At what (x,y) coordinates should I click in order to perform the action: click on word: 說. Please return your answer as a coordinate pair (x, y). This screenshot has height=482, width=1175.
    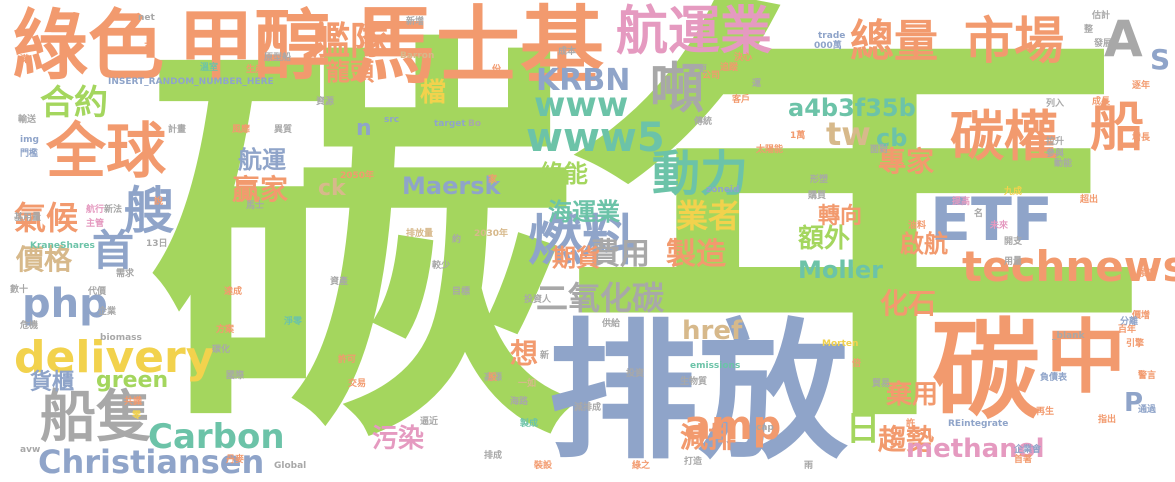
    Looking at the image, I should click on (158, 202).